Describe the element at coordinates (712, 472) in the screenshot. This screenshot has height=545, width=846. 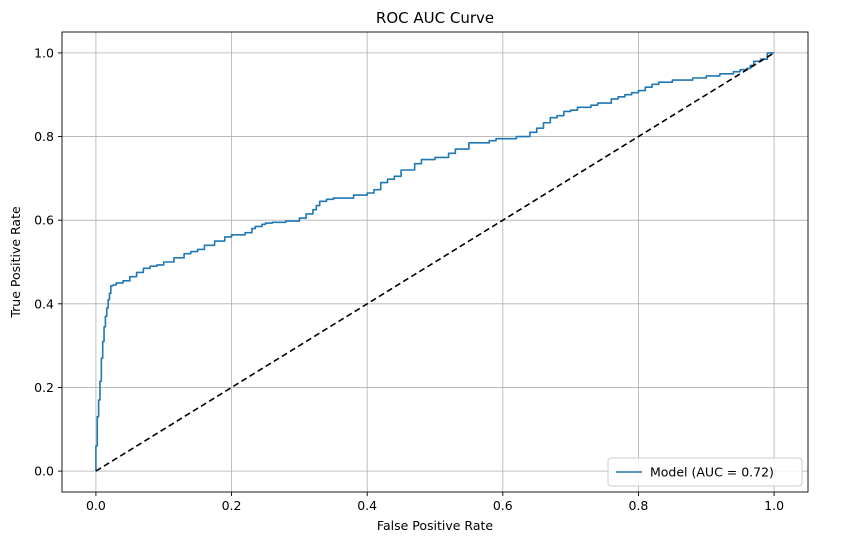
I see `legend-label-model: Model (AUC = 0.72)` at that location.